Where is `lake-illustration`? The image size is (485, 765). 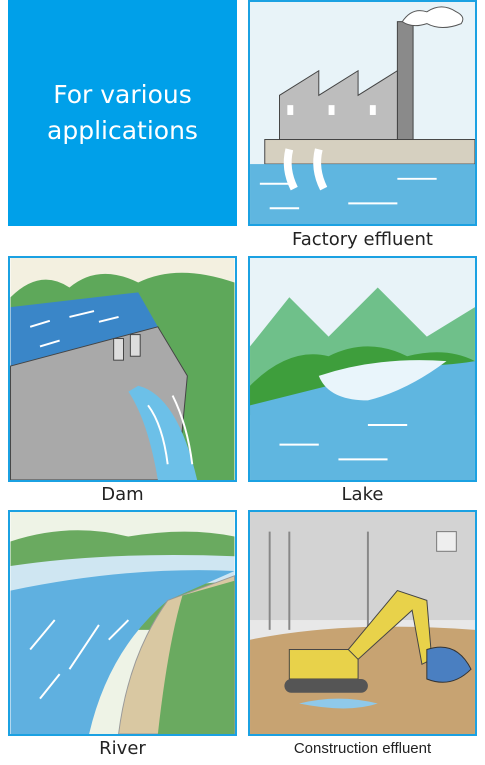
lake-illustration is located at coordinates (362, 369).